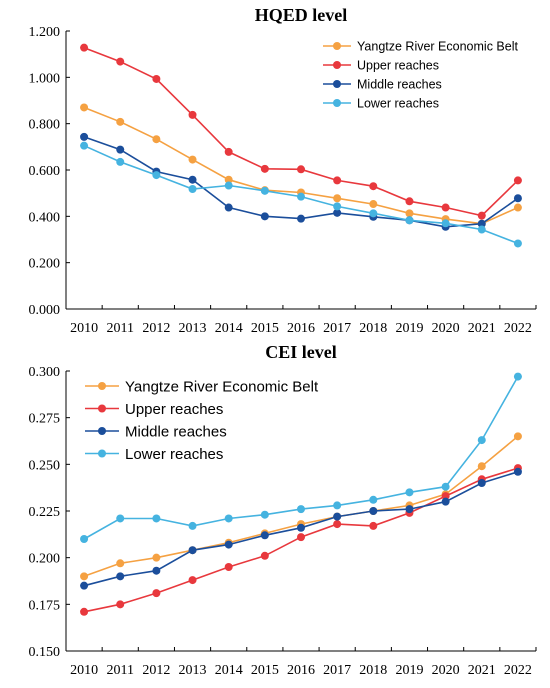  Describe the element at coordinates (45, 32) in the screenshot. I see `y-tick-label: 1.200` at that location.